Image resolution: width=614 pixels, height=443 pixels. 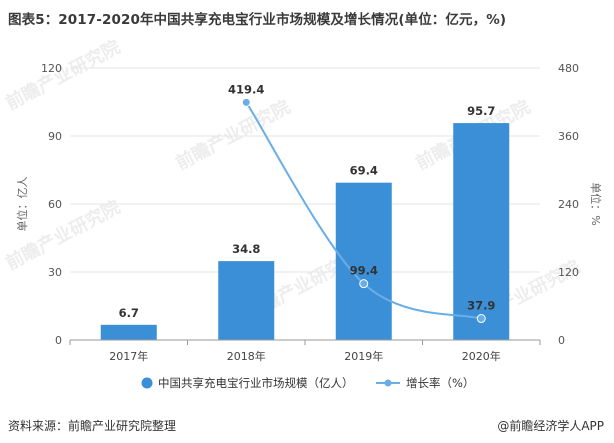 I want to click on source-note: 资料来源：前瞻产业研究院整理, so click(x=92, y=426).